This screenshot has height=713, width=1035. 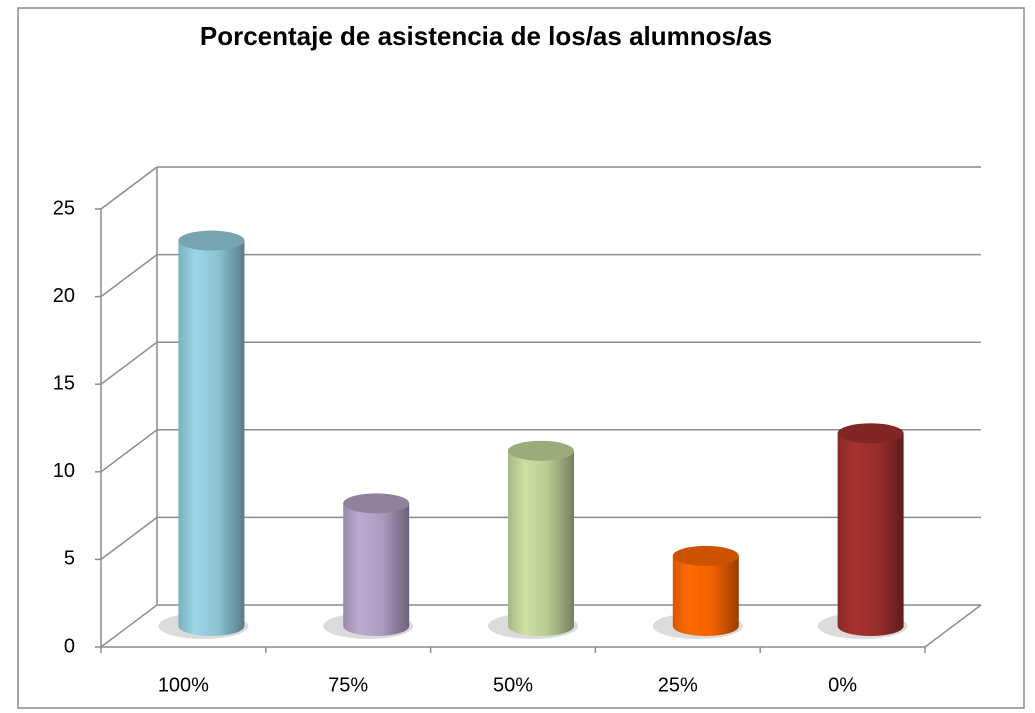 I want to click on y-tick-label: 20, so click(x=64, y=296).